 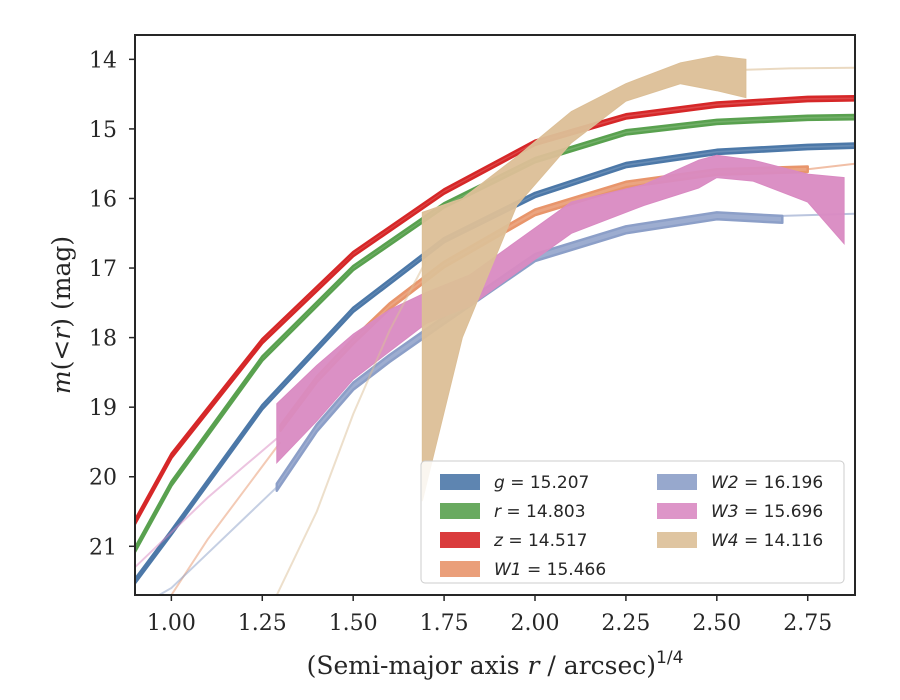 What do you see at coordinates (444, 623) in the screenshot?
I see `x-tick-label: 1.75` at bounding box center [444, 623].